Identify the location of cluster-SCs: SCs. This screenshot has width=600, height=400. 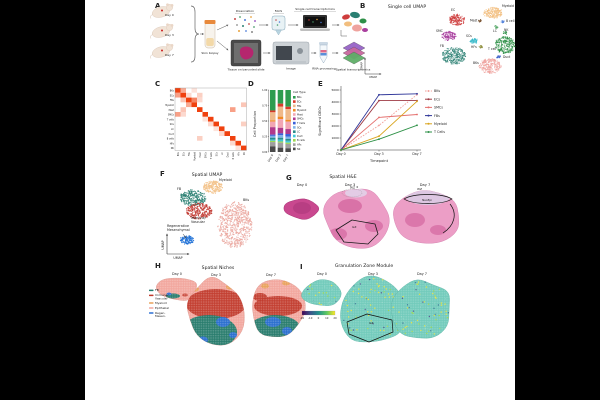
(472, 39).